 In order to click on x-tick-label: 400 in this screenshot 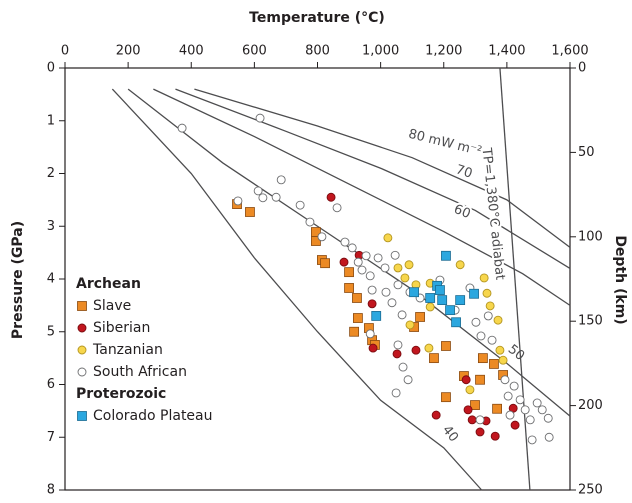, I will do `click(191, 51)`.